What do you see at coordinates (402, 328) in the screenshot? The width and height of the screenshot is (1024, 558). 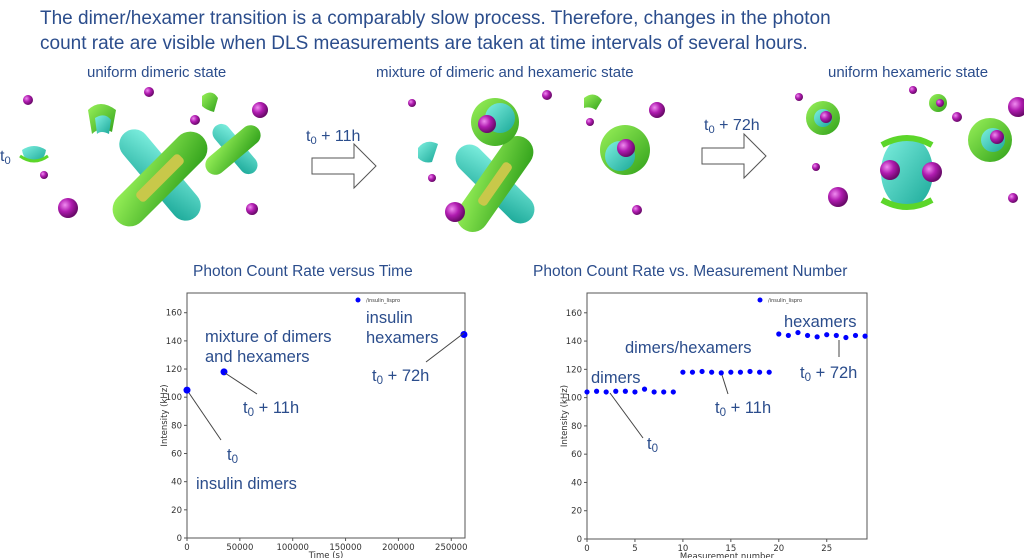 I see `annotation-insulin-hexamers: insulin hexamers` at bounding box center [402, 328].